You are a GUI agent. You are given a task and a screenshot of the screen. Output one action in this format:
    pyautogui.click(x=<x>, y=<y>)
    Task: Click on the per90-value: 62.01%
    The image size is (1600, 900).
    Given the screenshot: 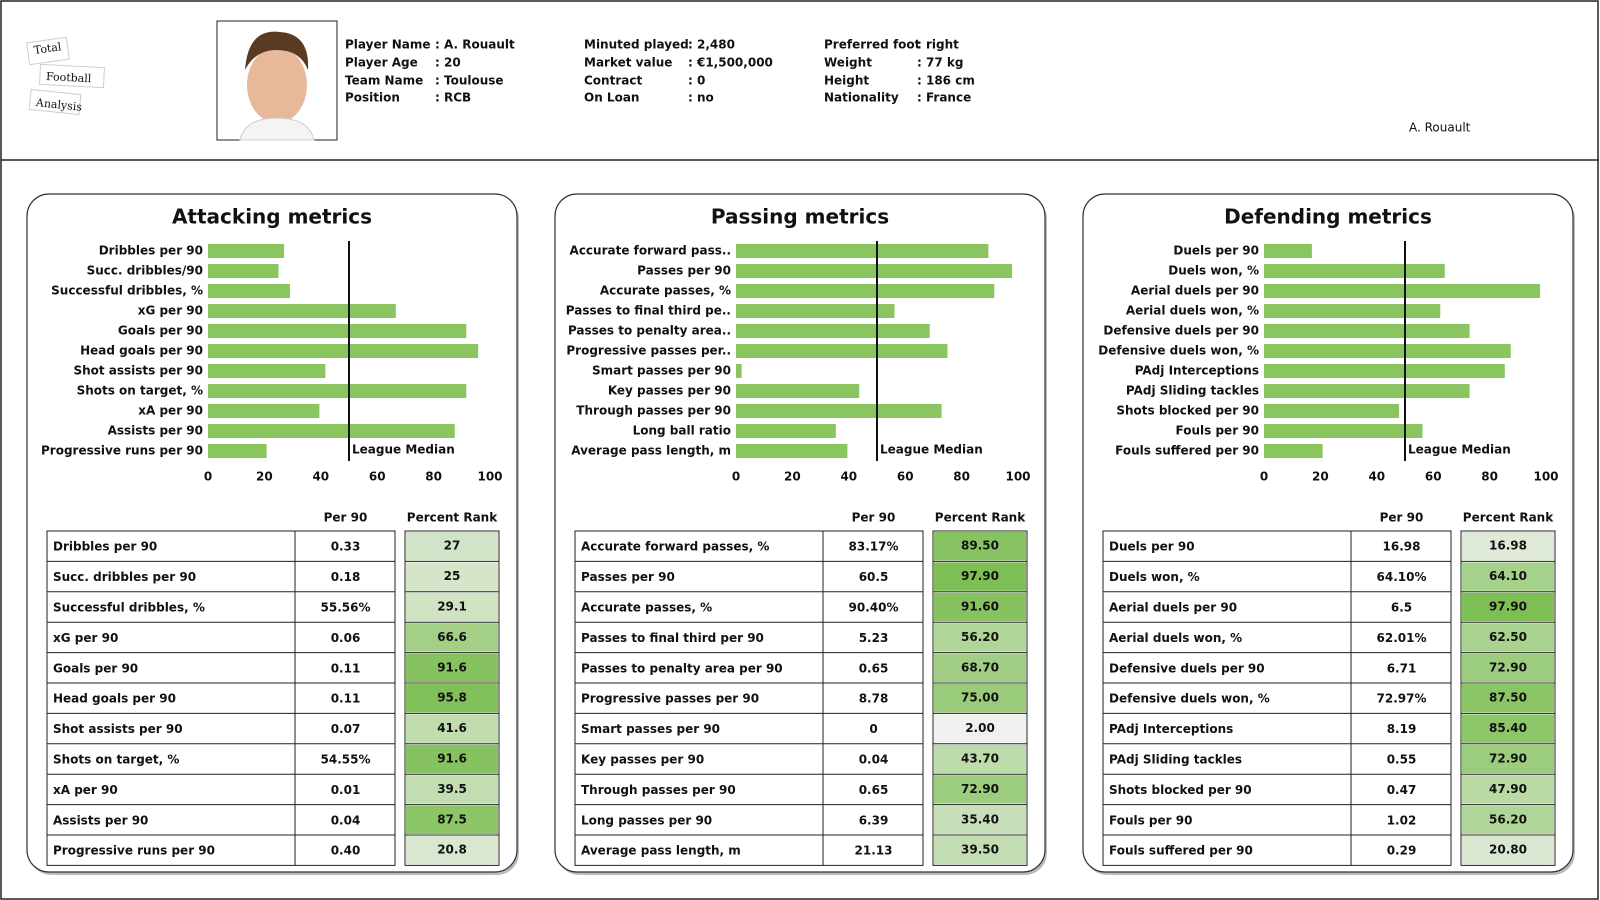 What is the action you would take?
    pyautogui.click(x=1402, y=638)
    